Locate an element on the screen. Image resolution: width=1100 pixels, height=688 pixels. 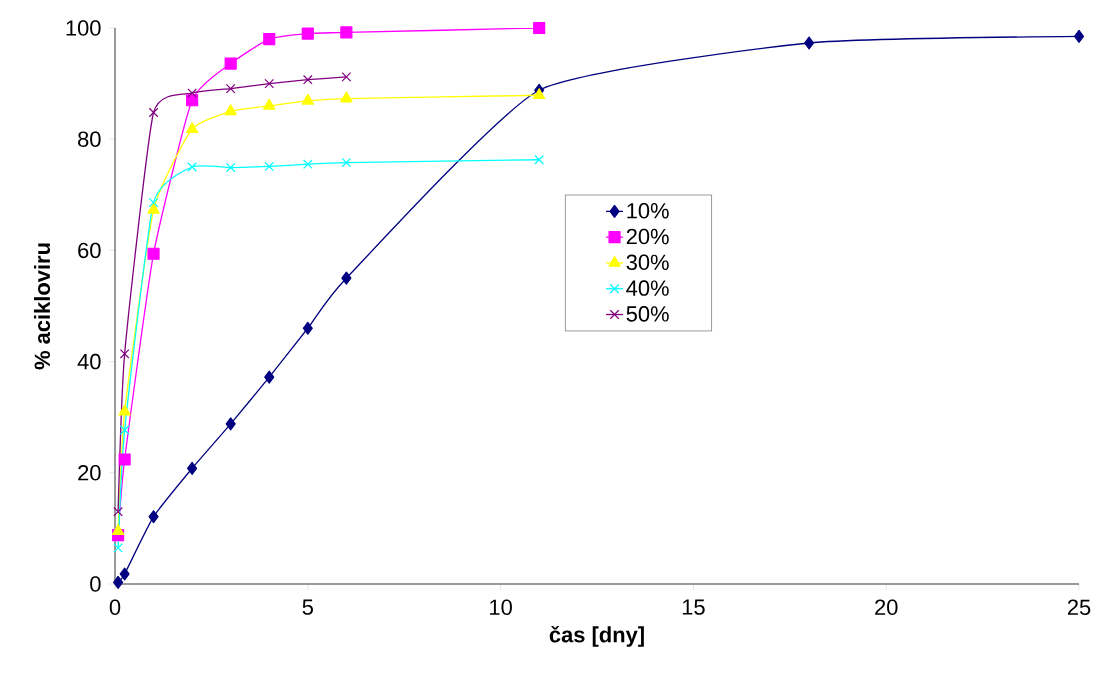
y-tick-label: 20 is located at coordinates (89, 473).